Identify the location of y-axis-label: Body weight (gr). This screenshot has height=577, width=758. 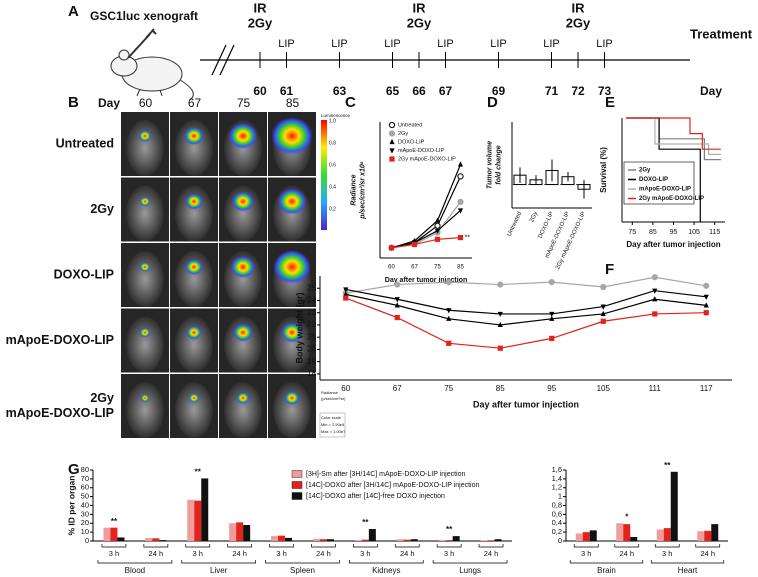
(299, 328).